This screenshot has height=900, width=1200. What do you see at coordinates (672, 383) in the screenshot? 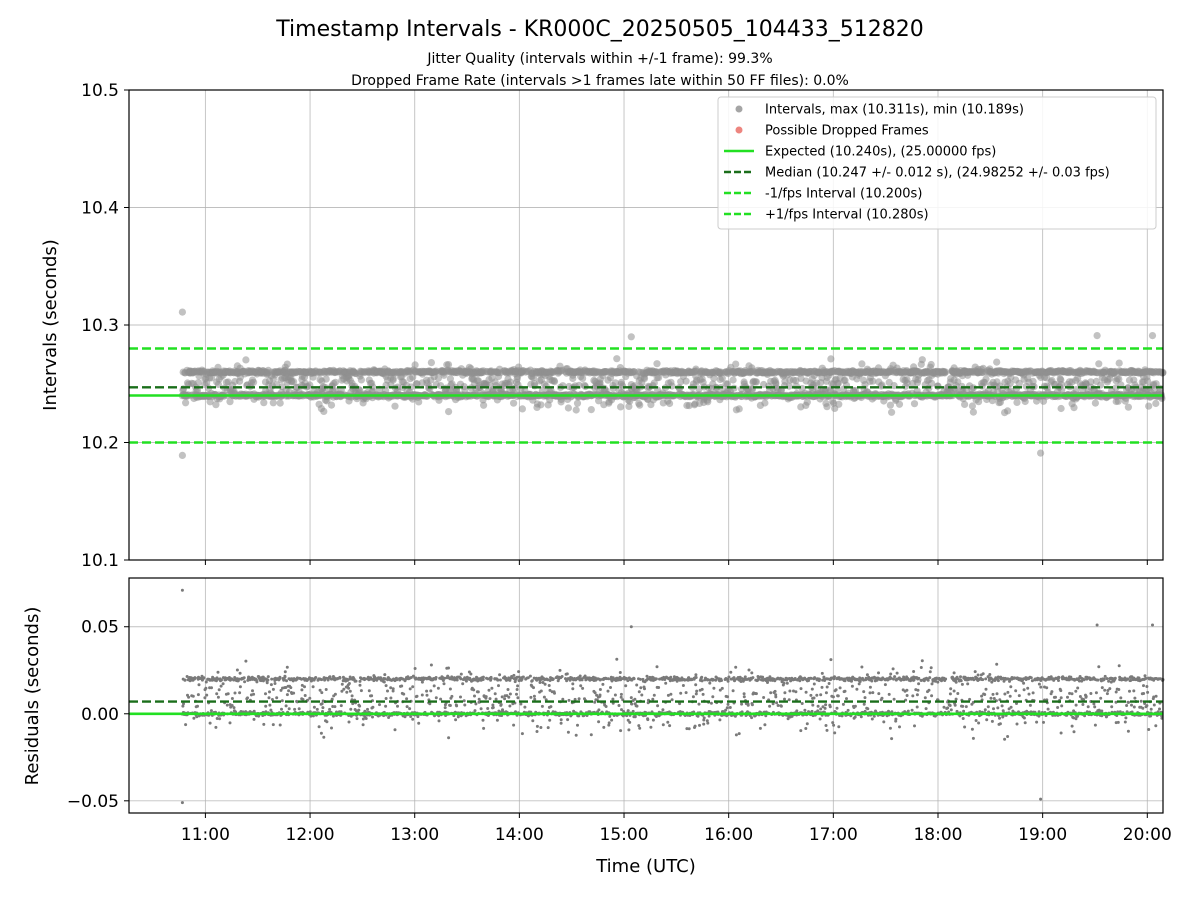
I see `top-interval-points` at bounding box center [672, 383].